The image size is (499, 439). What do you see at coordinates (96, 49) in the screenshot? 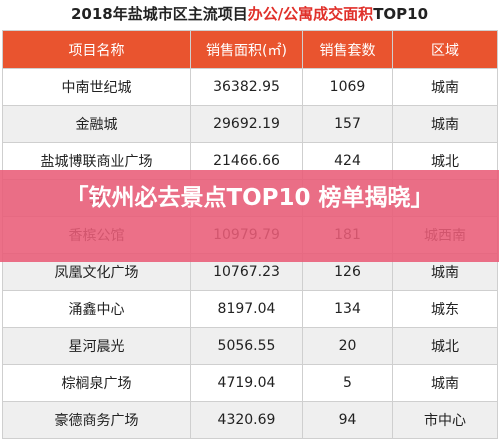
I see `header-cell: 项目名称` at bounding box center [96, 49].